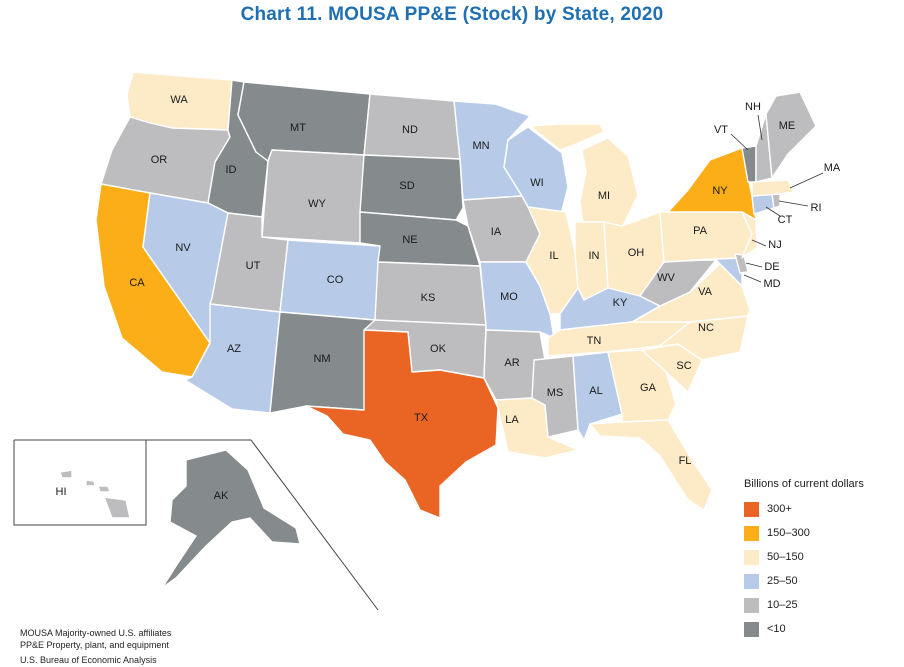  I want to click on state-ri, so click(776, 201).